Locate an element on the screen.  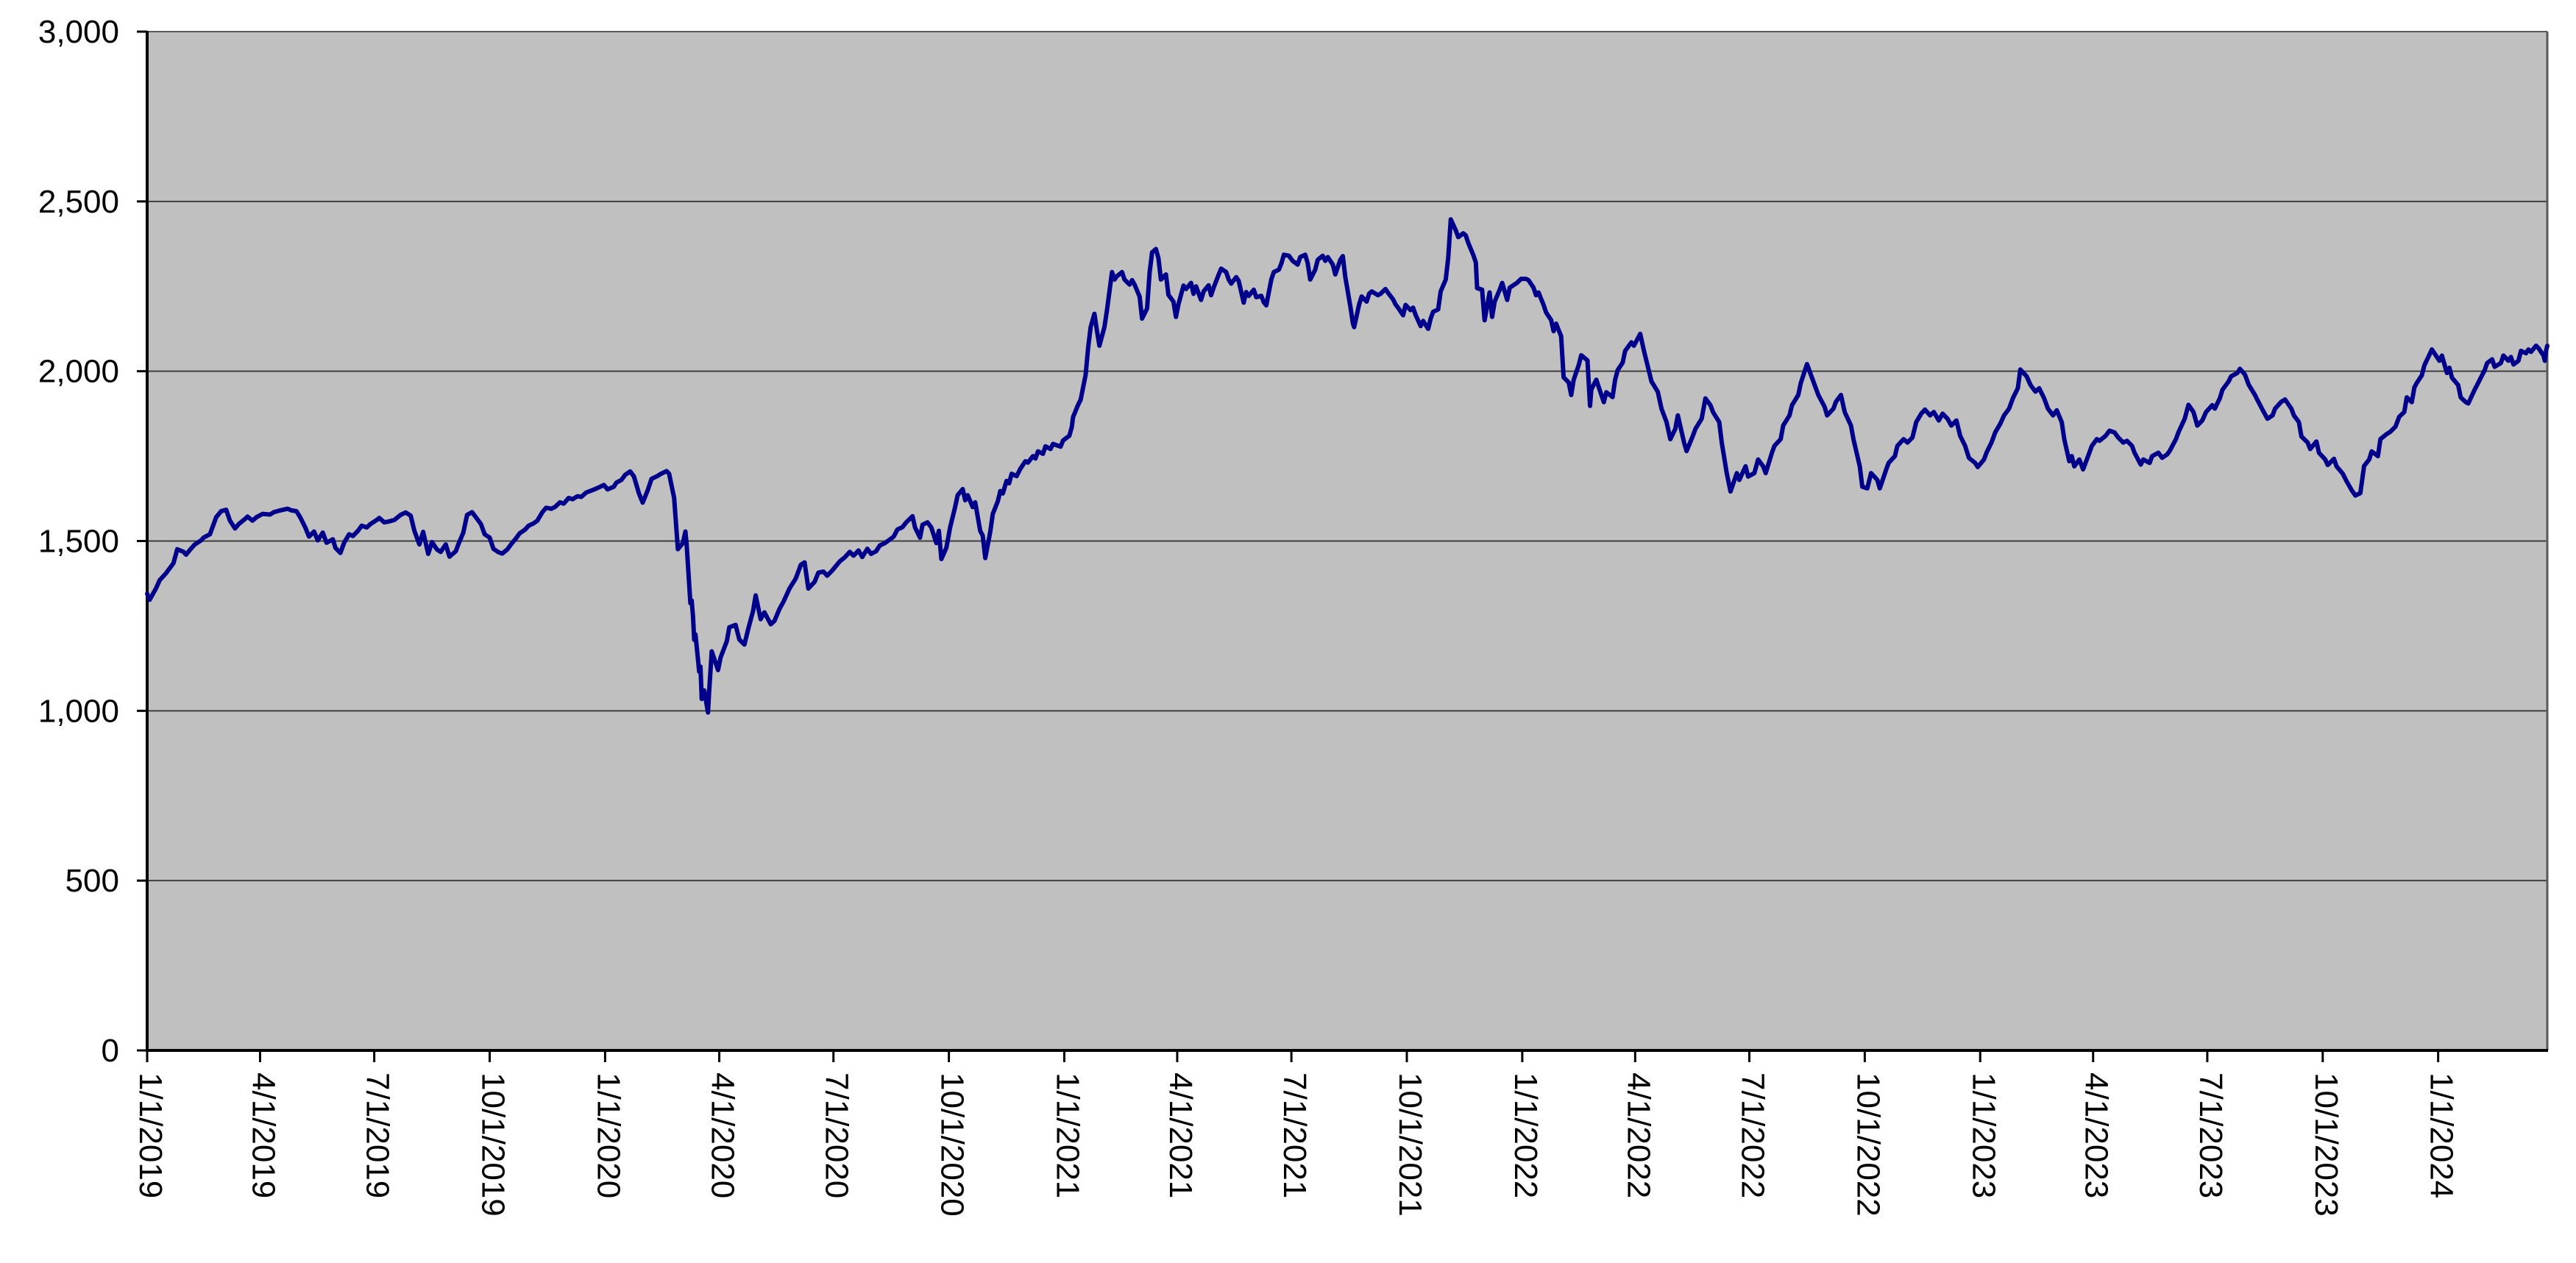
x-tick-label: 7/1/2023 is located at coordinates (2211, 1135).